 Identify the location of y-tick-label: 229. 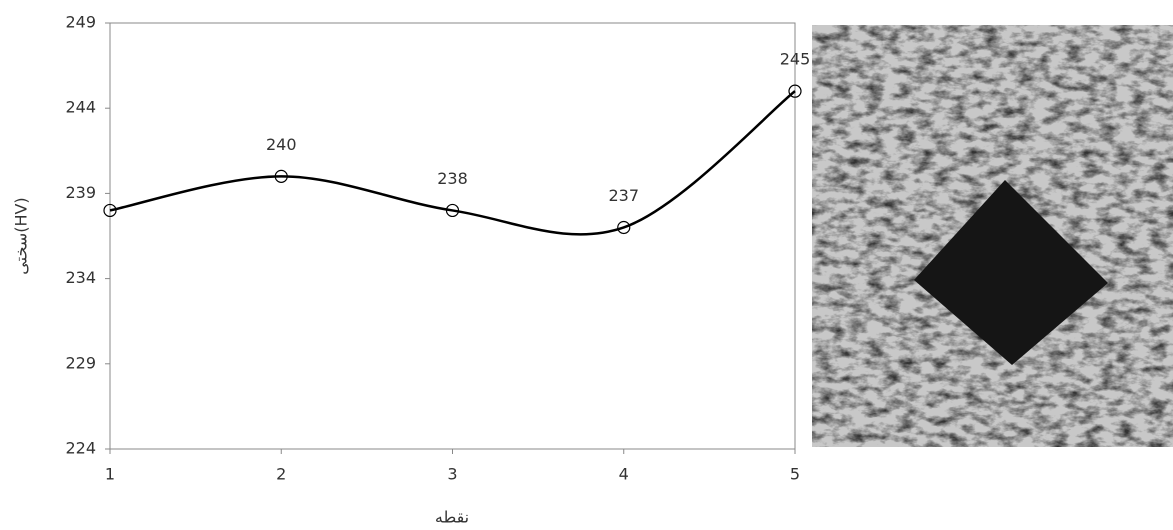
(80, 362).